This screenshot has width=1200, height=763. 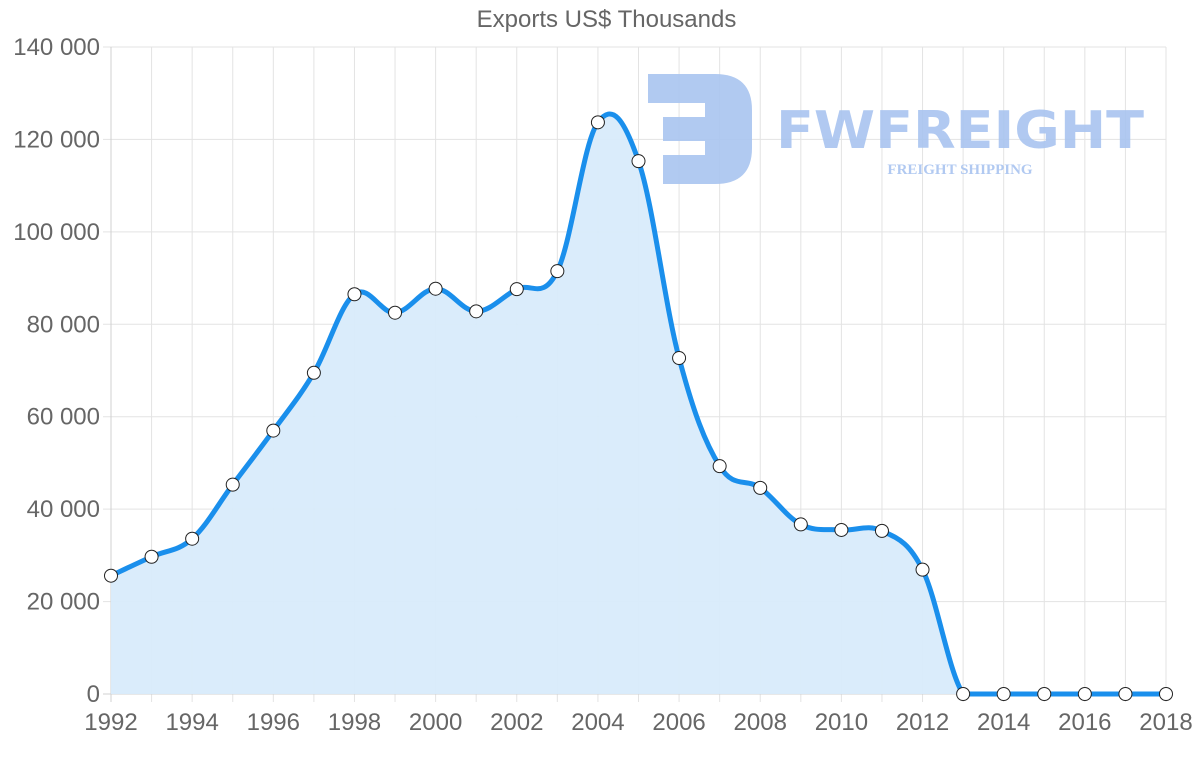 I want to click on y-tick-label: 0, so click(x=93, y=694).